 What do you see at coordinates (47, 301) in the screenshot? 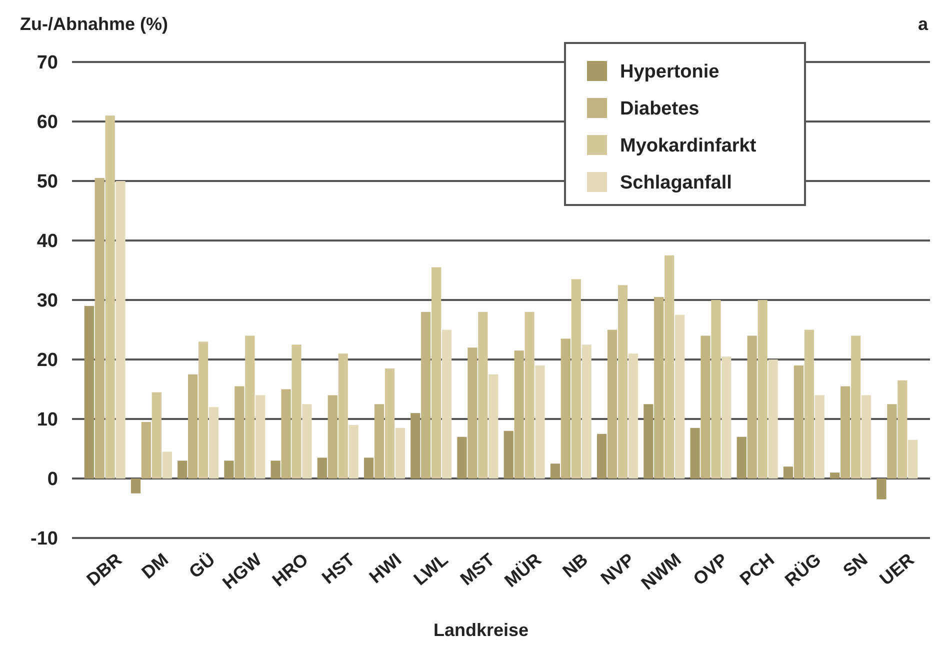
I see `y-tick-label: 30` at bounding box center [47, 301].